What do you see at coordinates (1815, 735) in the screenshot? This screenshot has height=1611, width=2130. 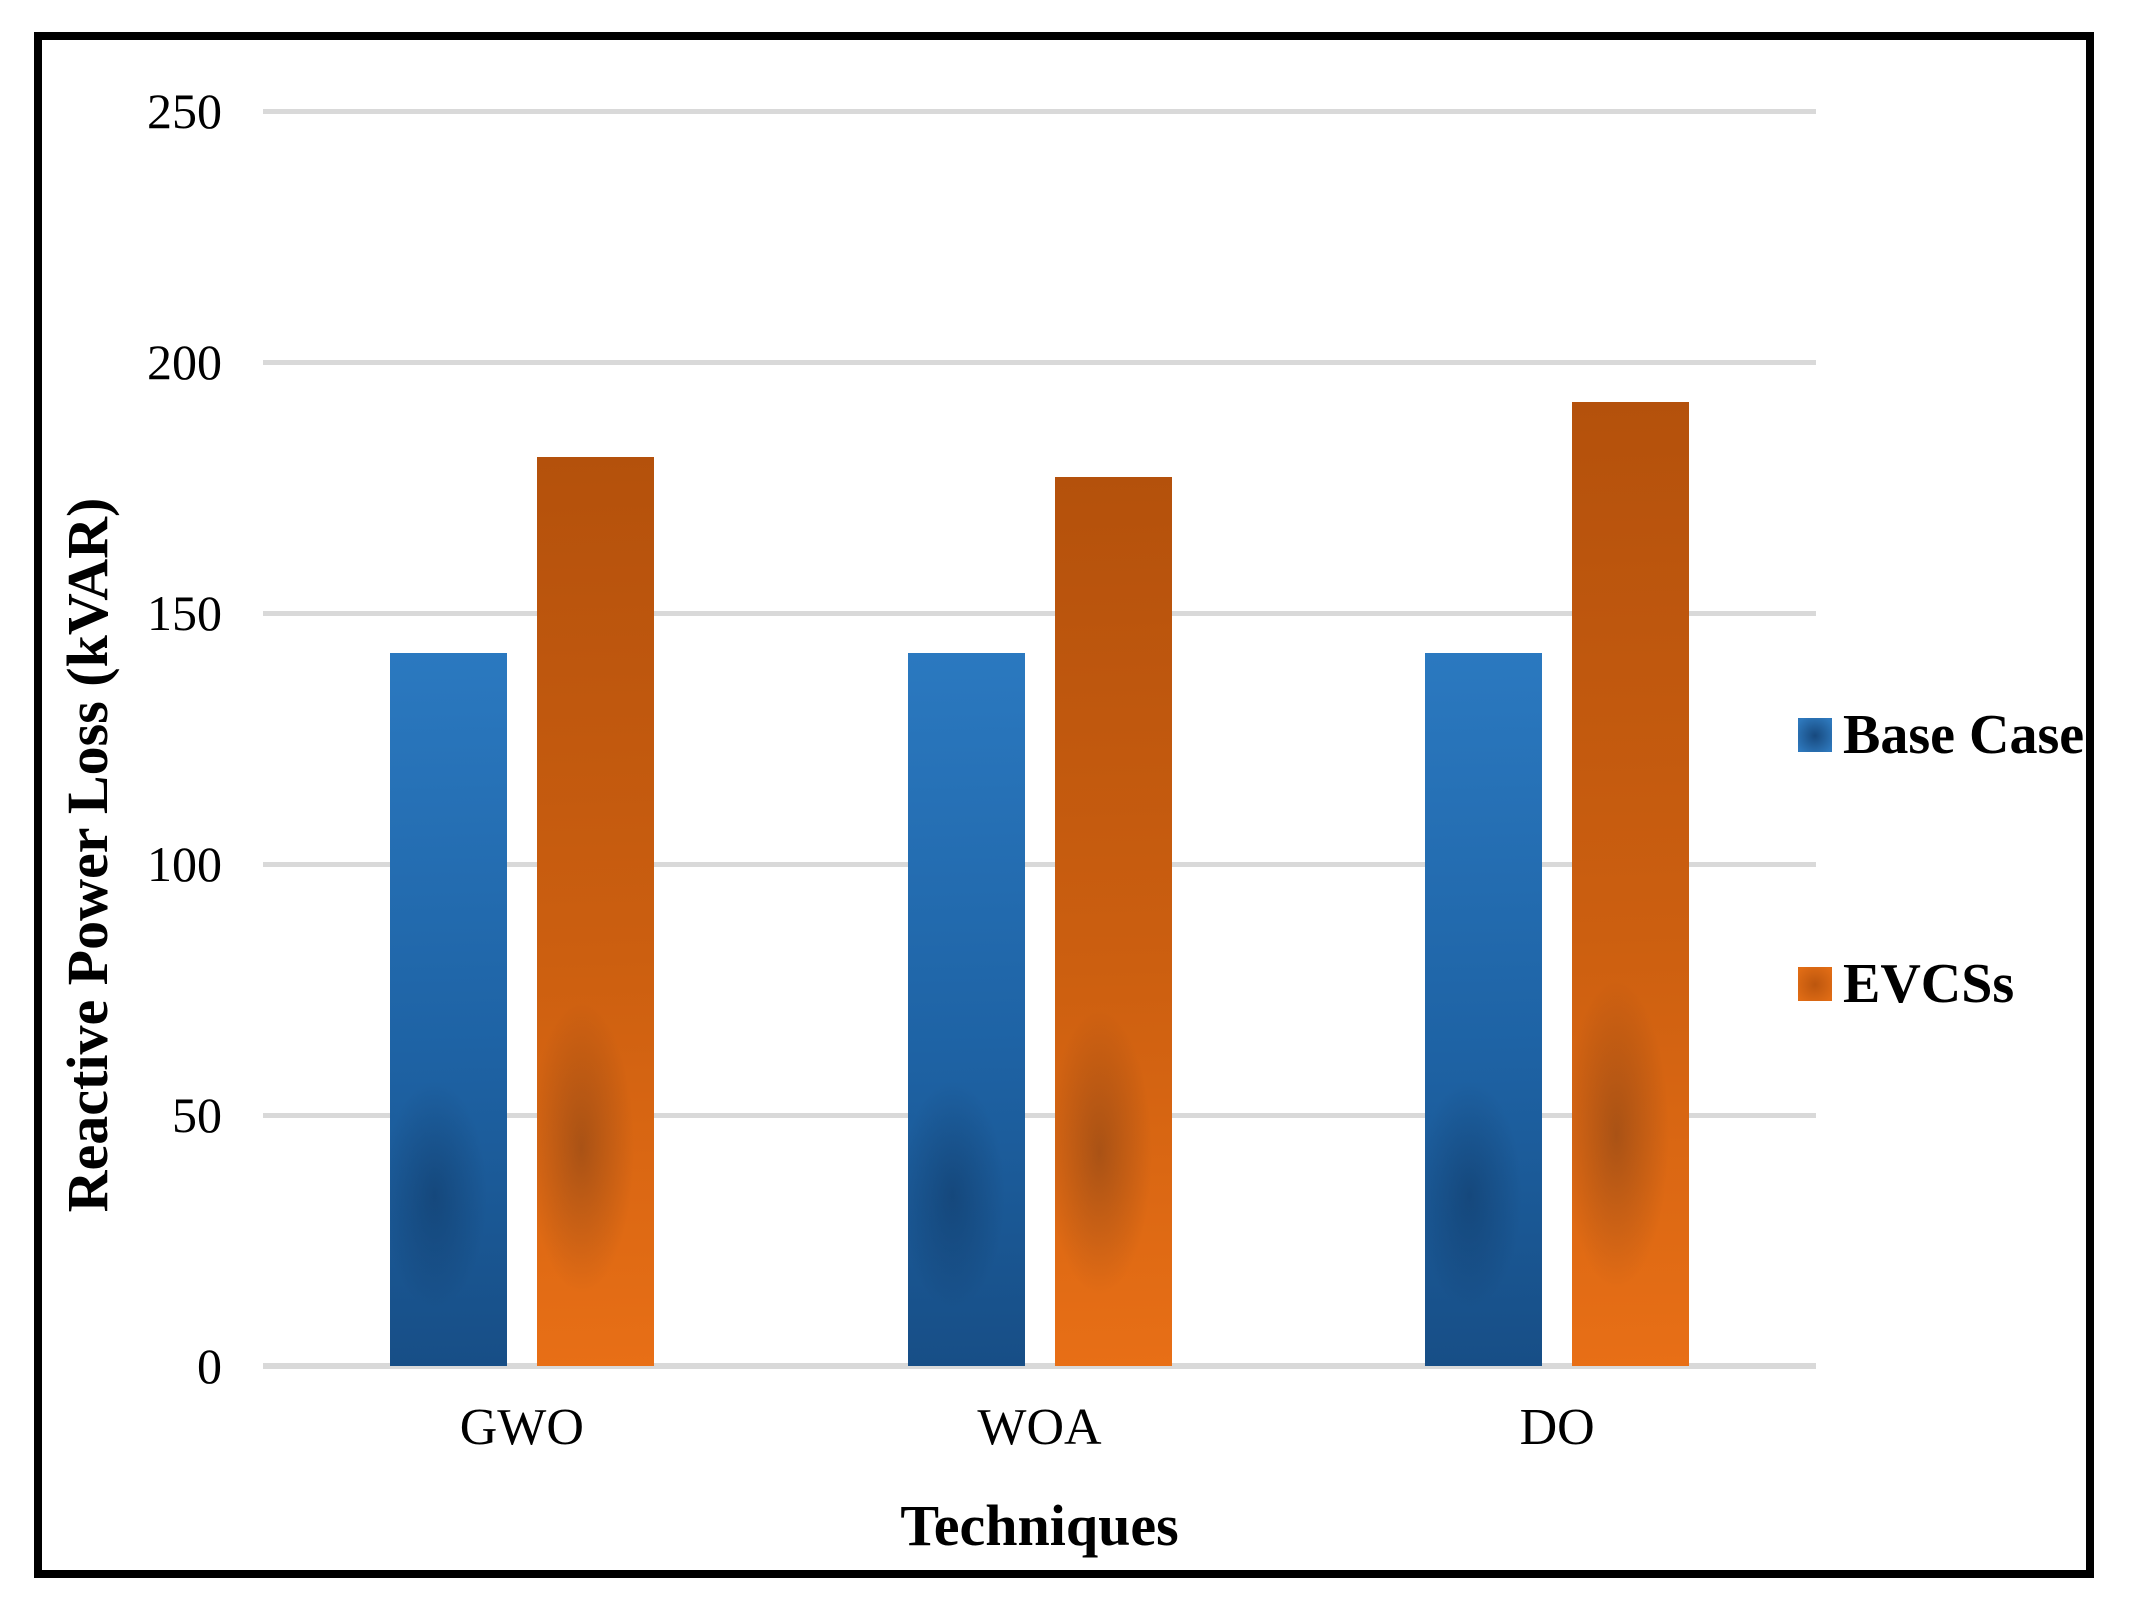 I see `legend-marker-base-case` at bounding box center [1815, 735].